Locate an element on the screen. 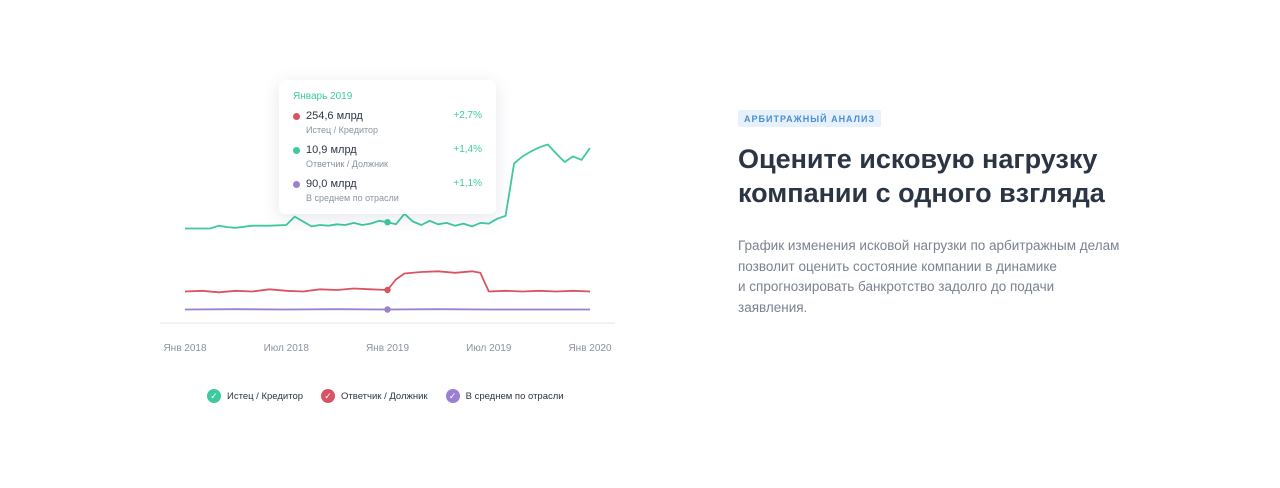  highlight-point-industry is located at coordinates (387, 309).